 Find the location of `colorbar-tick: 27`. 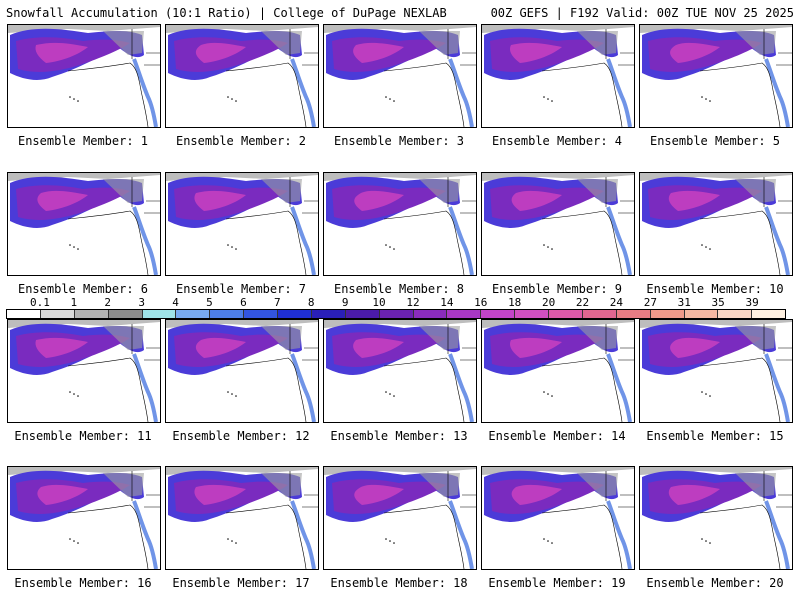

colorbar-tick: 27 is located at coordinates (650, 302).